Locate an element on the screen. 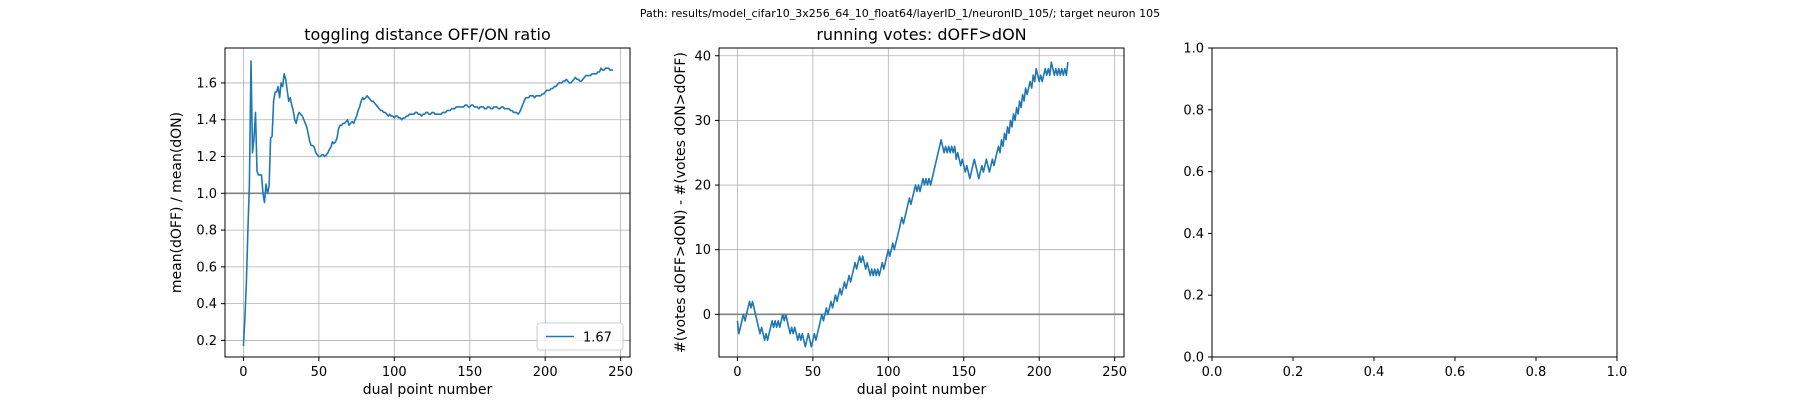  y-axis-label: #(votes dOFF>dON) - #(votes dON>dOFF) is located at coordinates (681, 202).